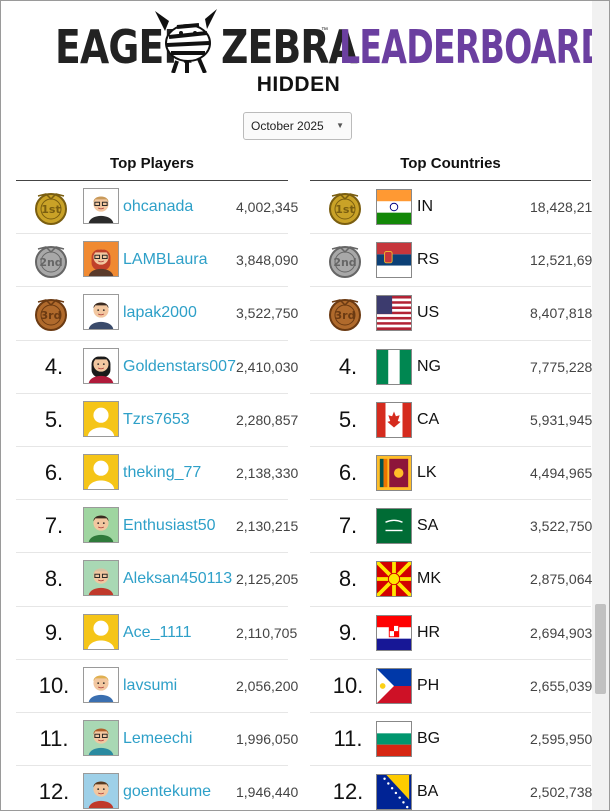 This screenshot has height=811, width=610. Describe the element at coordinates (561, 419) in the screenshot. I see `country-score: 5,931,945` at that location.